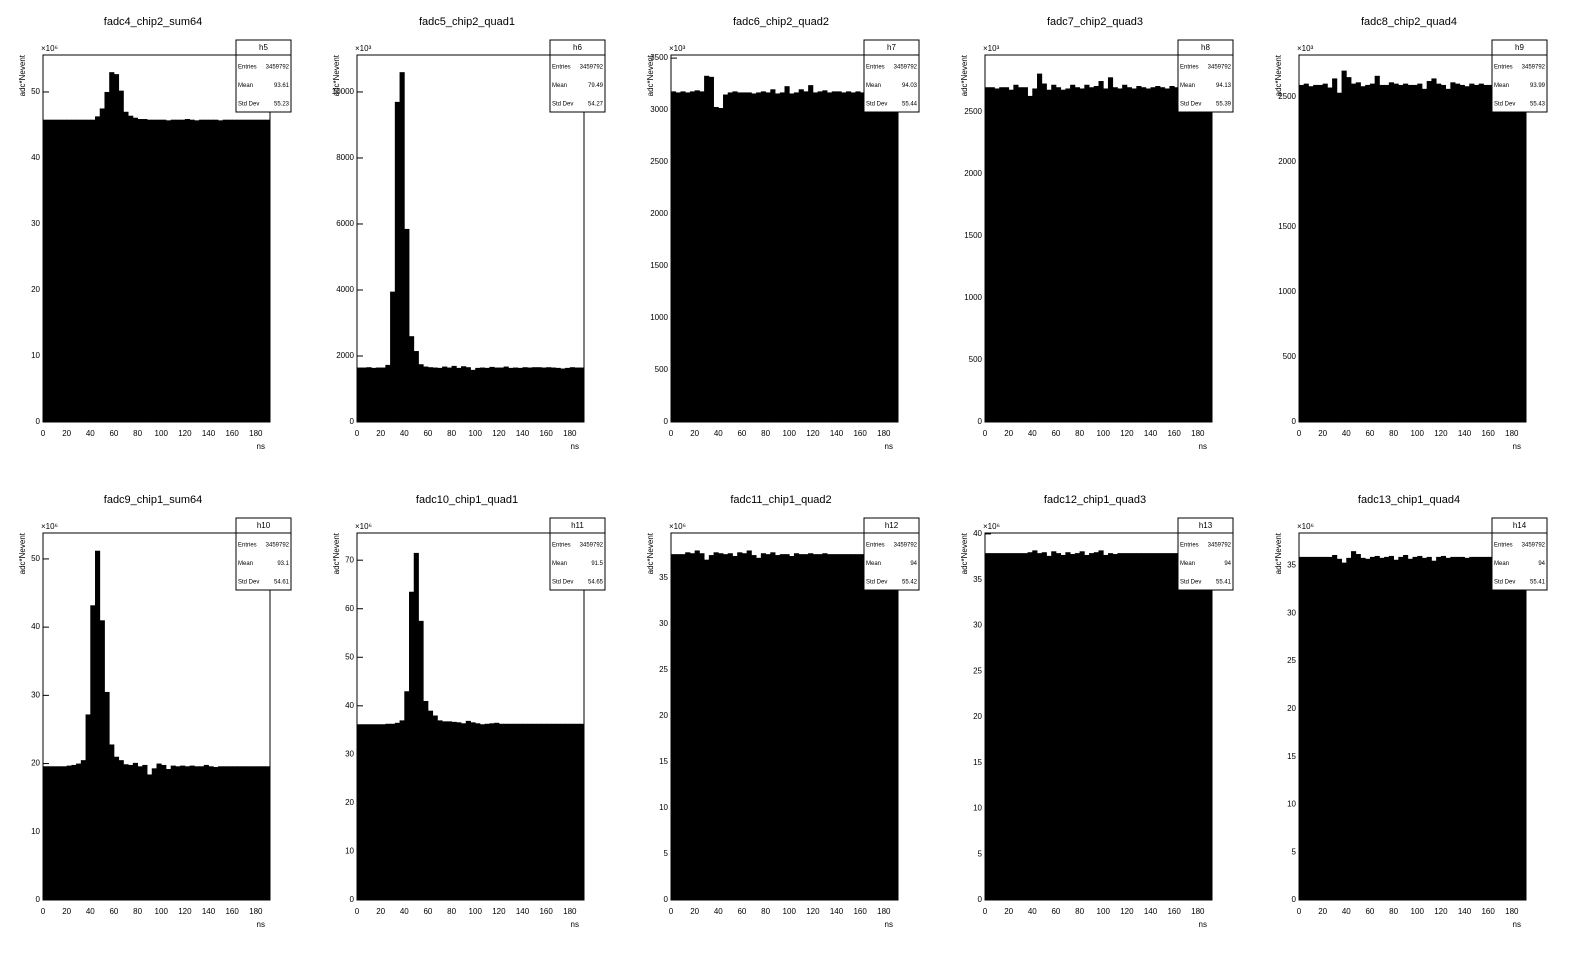  What do you see at coordinates (476, 433) in the screenshot?
I see `x-tick-label: 100` at bounding box center [476, 433].